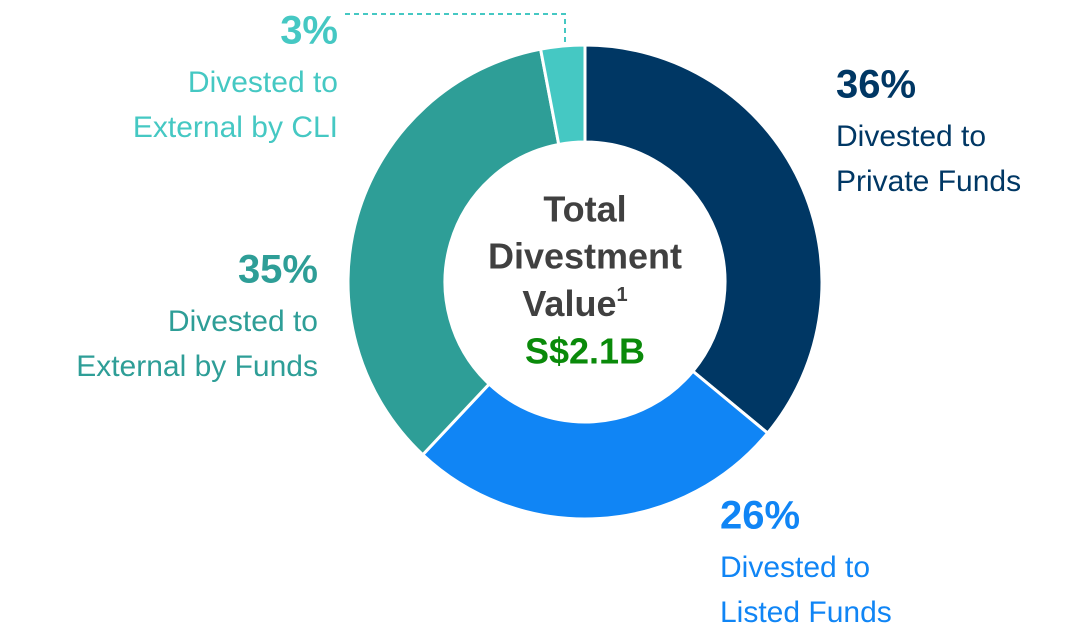  I want to click on leader-line, so click(455, 29).